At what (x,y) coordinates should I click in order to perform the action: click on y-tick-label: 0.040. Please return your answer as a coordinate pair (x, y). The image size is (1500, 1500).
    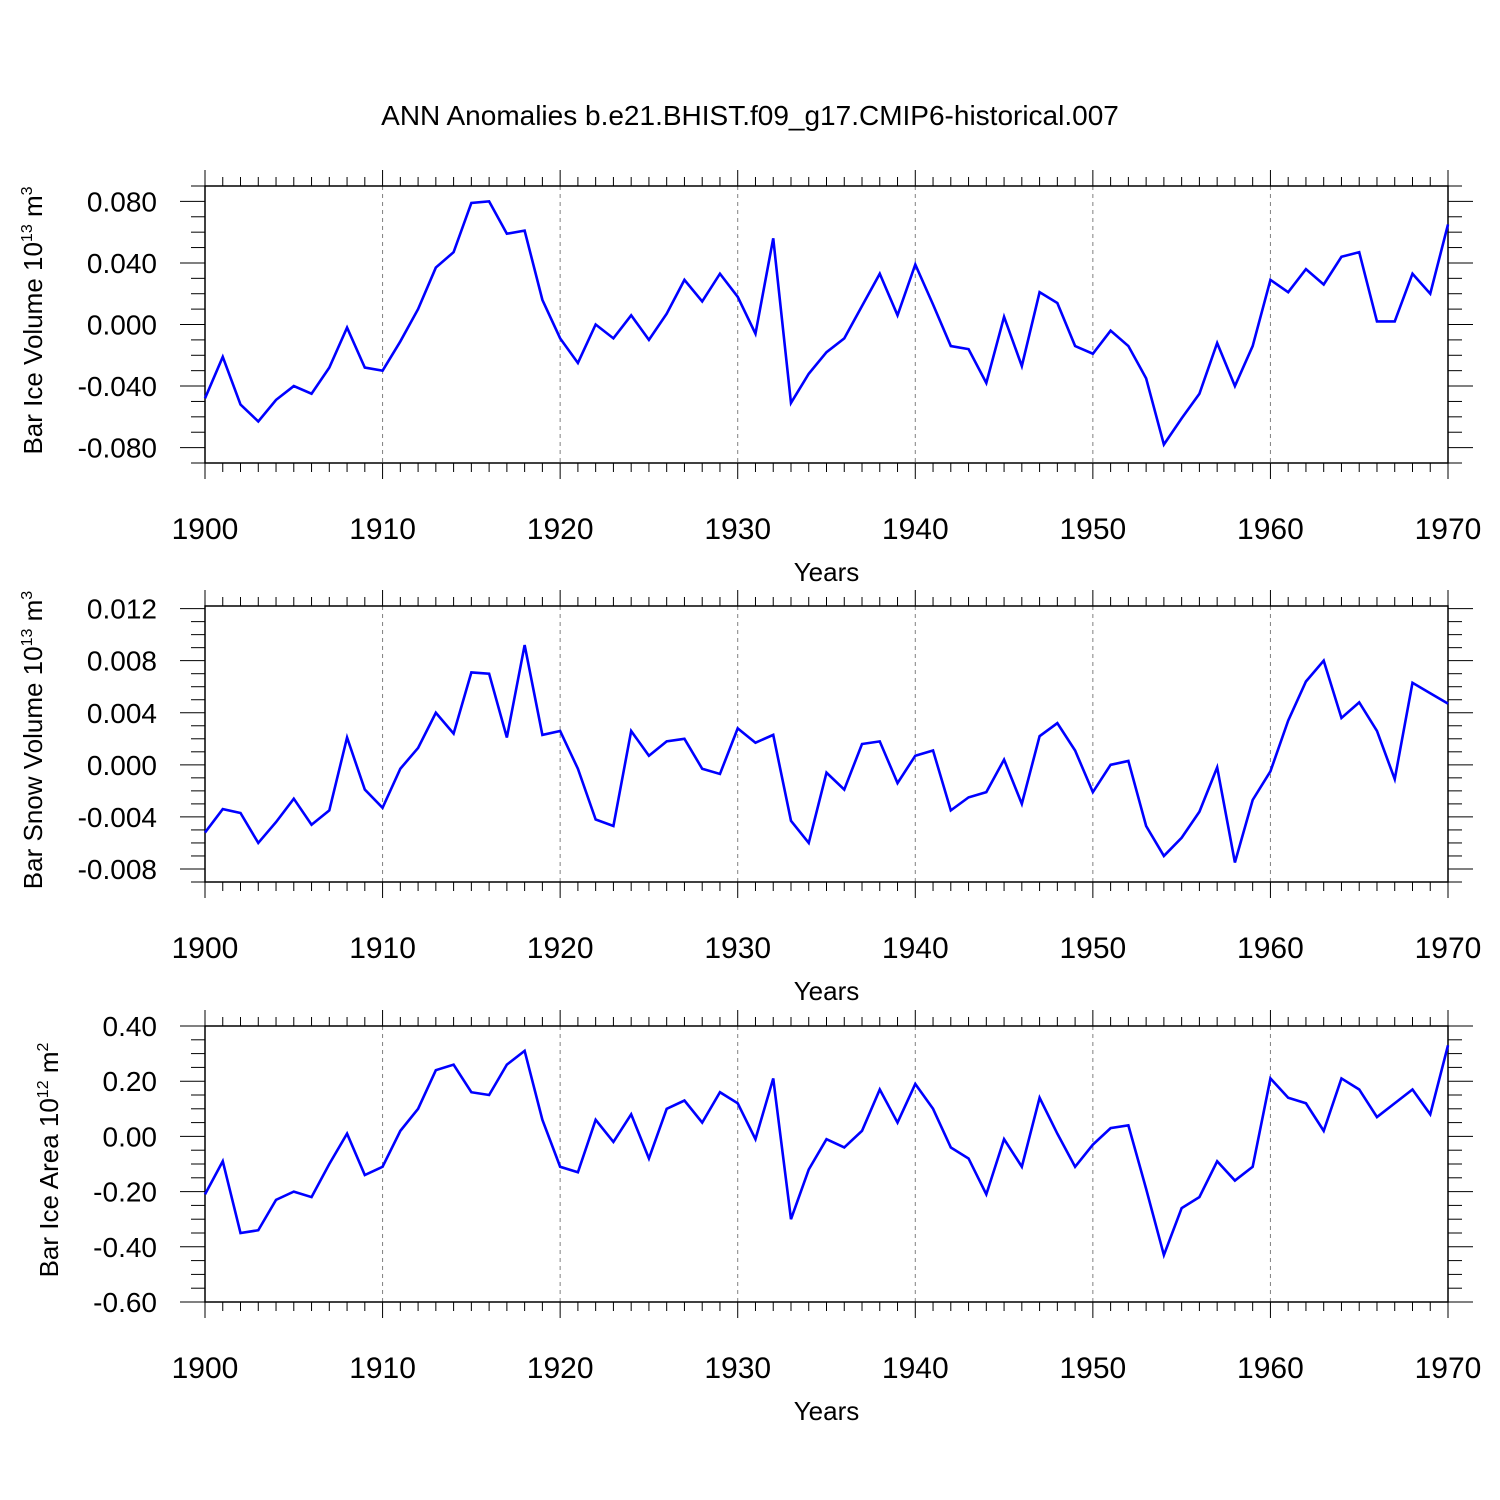
    Looking at the image, I should click on (122, 263).